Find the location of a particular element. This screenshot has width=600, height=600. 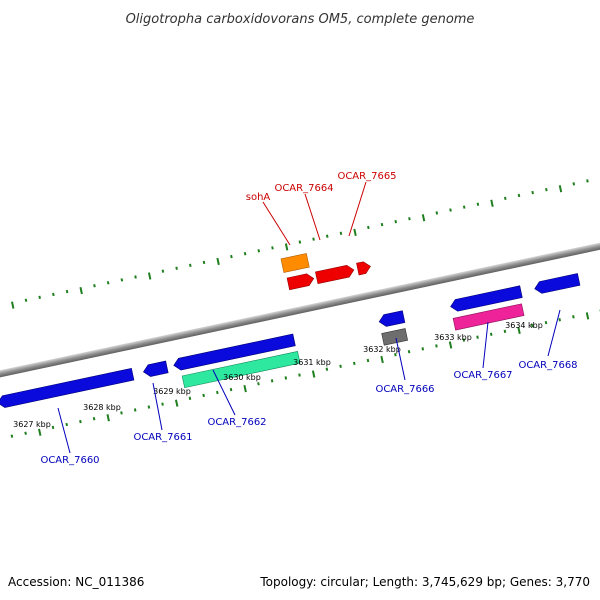

gene-ocar-7660-reverse is located at coordinates (67, 387).